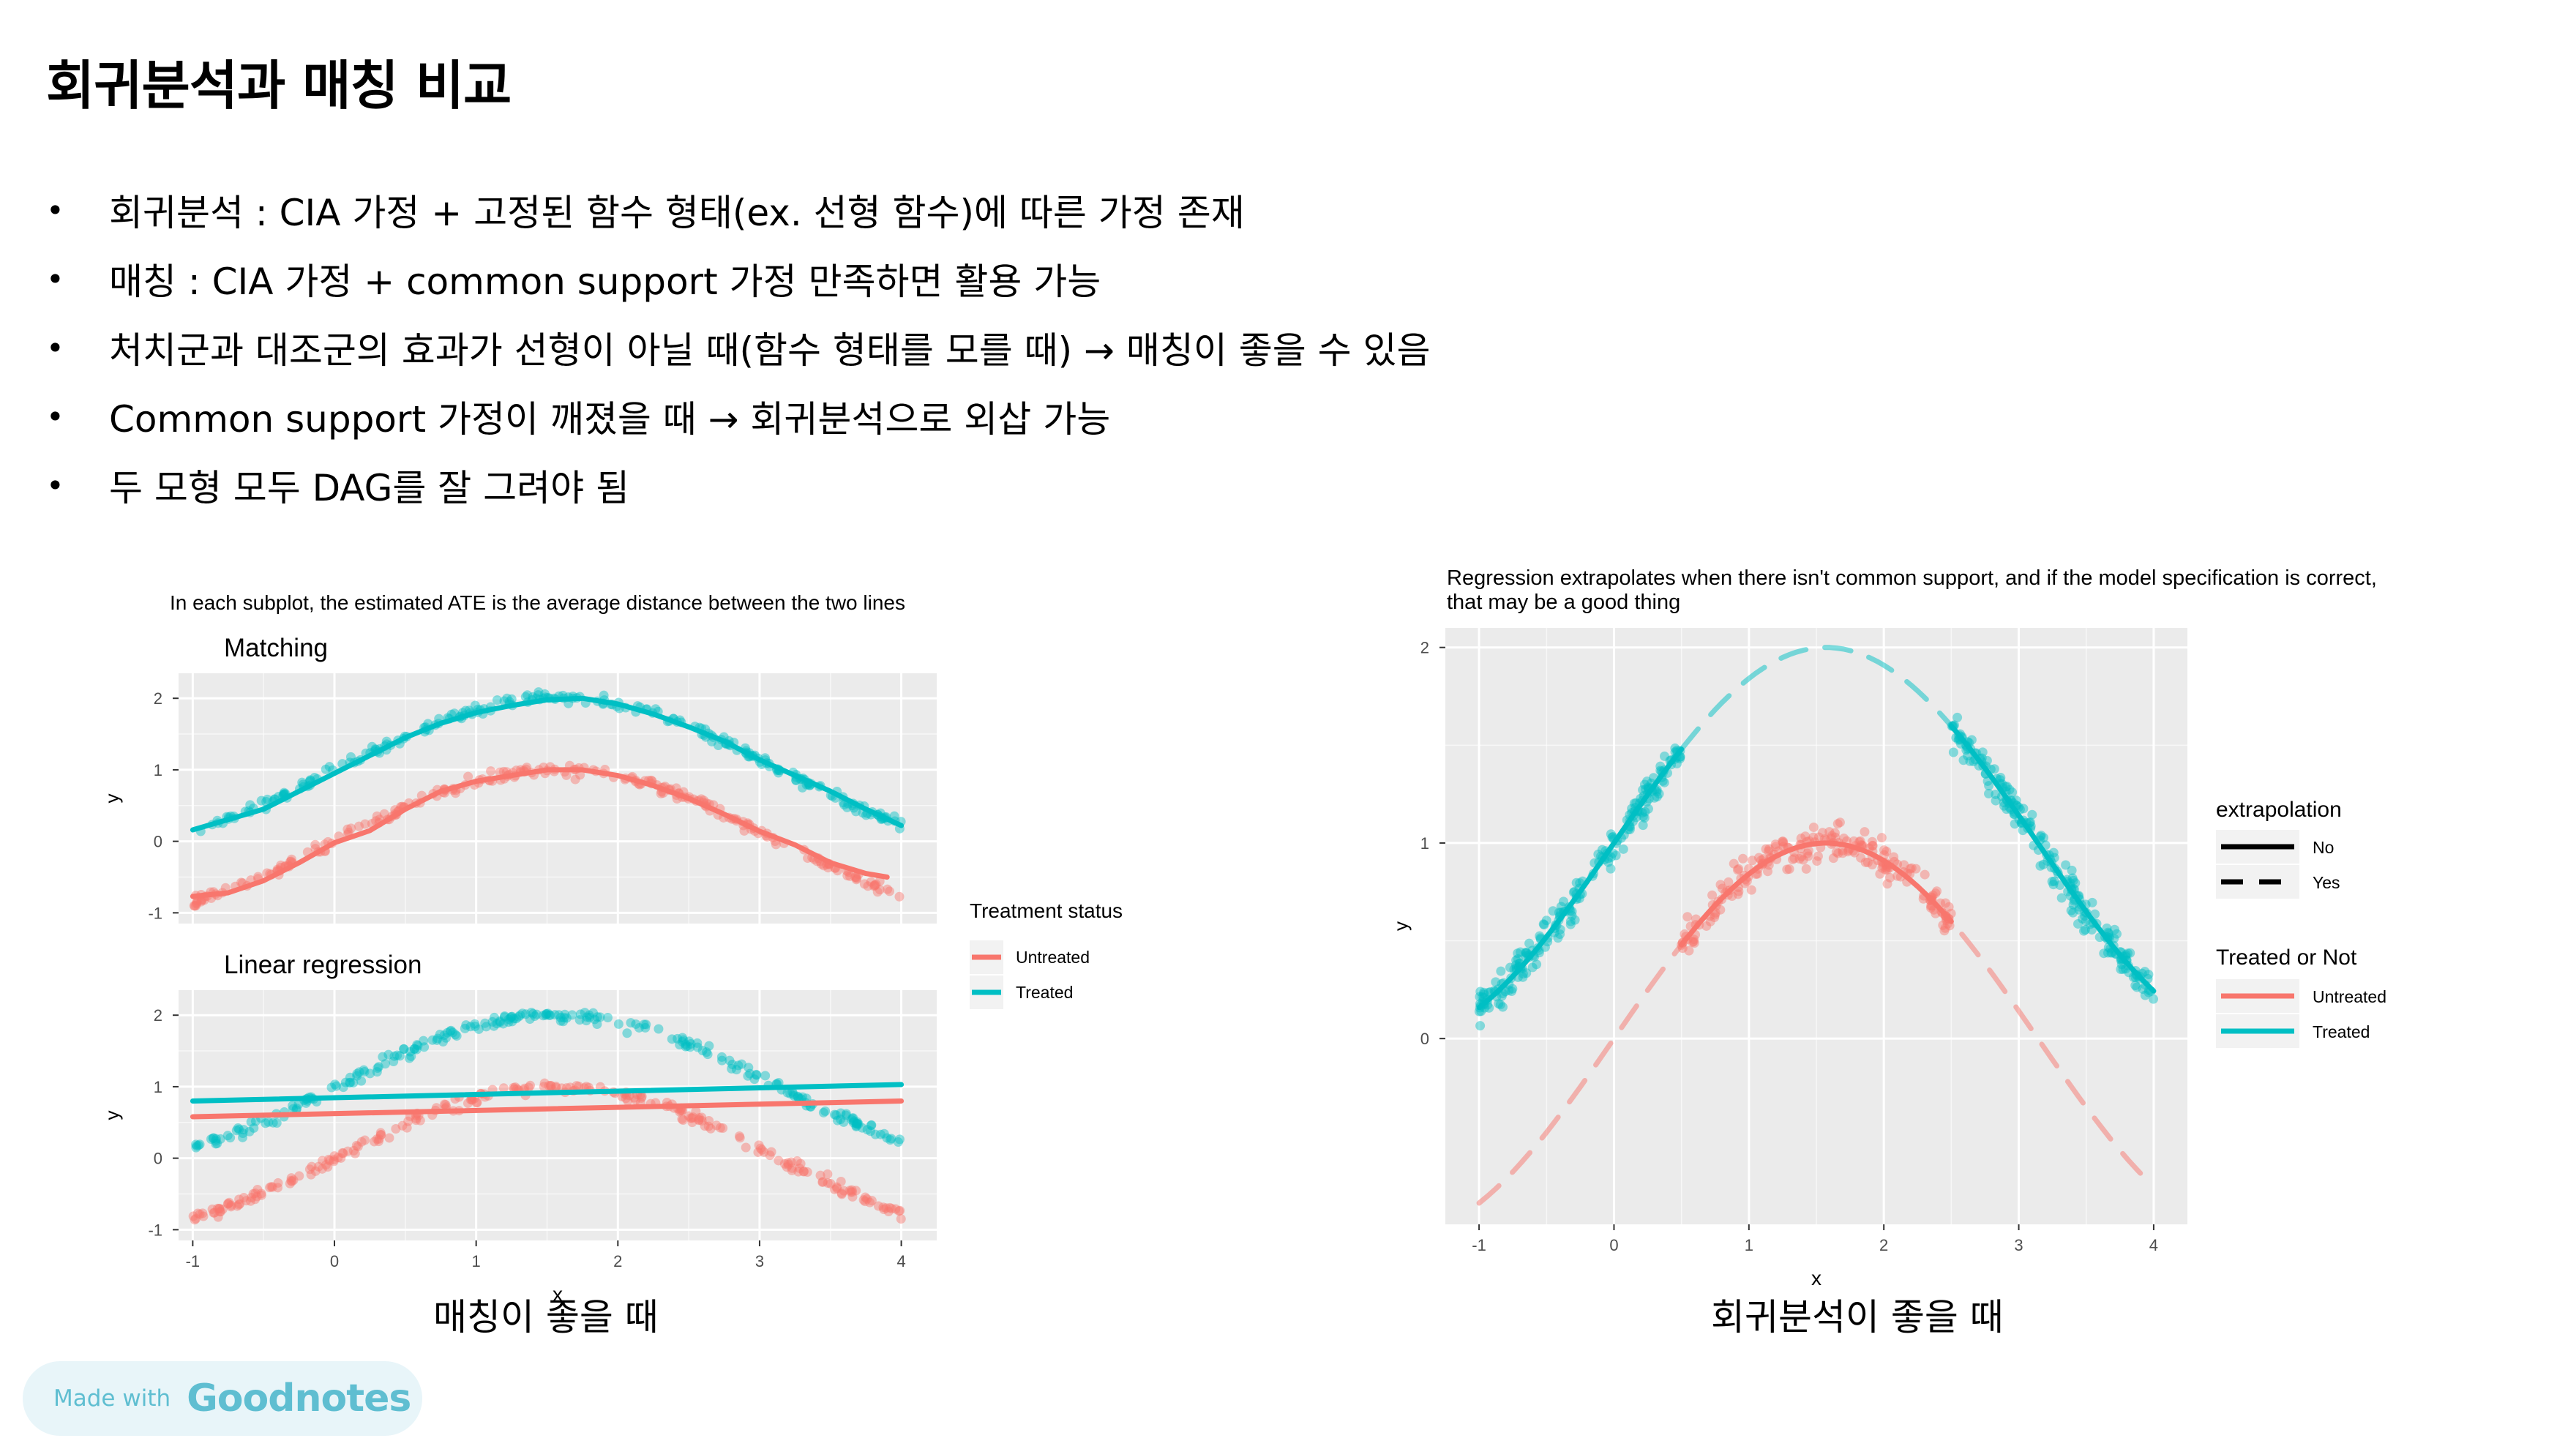 This screenshot has width=2576, height=1449. What do you see at coordinates (851, 416) in the screenshot?
I see `bullet-item: • Common support 가정이 깨졌을 때 → 회귀분석으로 외삽 가능` at bounding box center [851, 416].